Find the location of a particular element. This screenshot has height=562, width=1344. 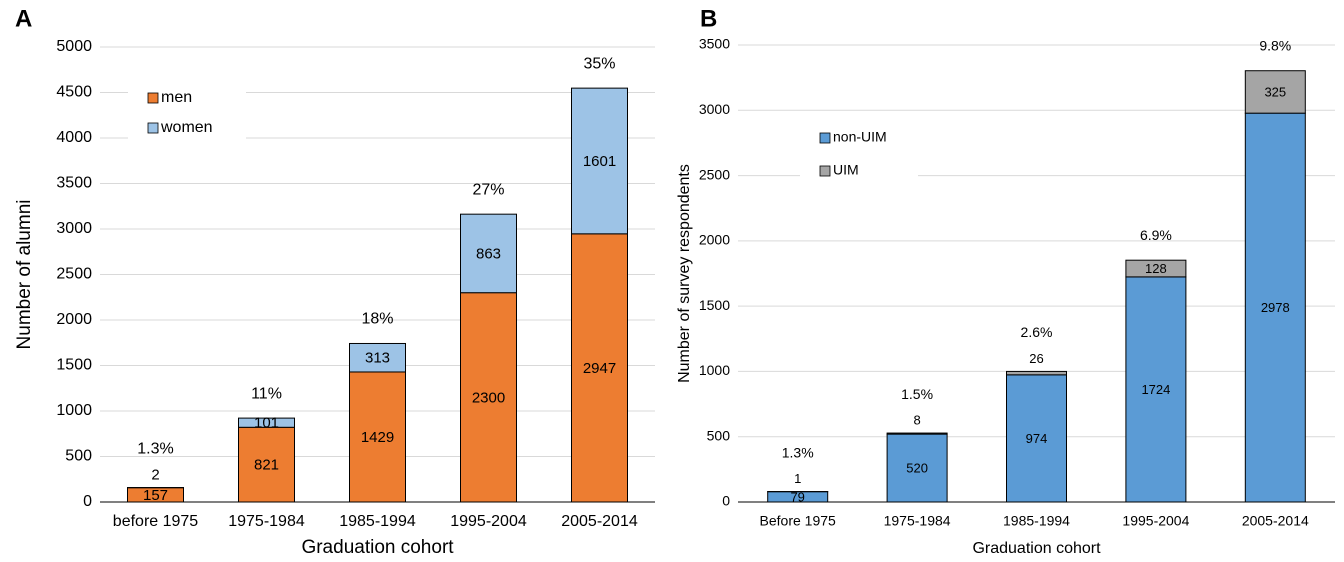

data-label: 79 is located at coordinates (797, 496).